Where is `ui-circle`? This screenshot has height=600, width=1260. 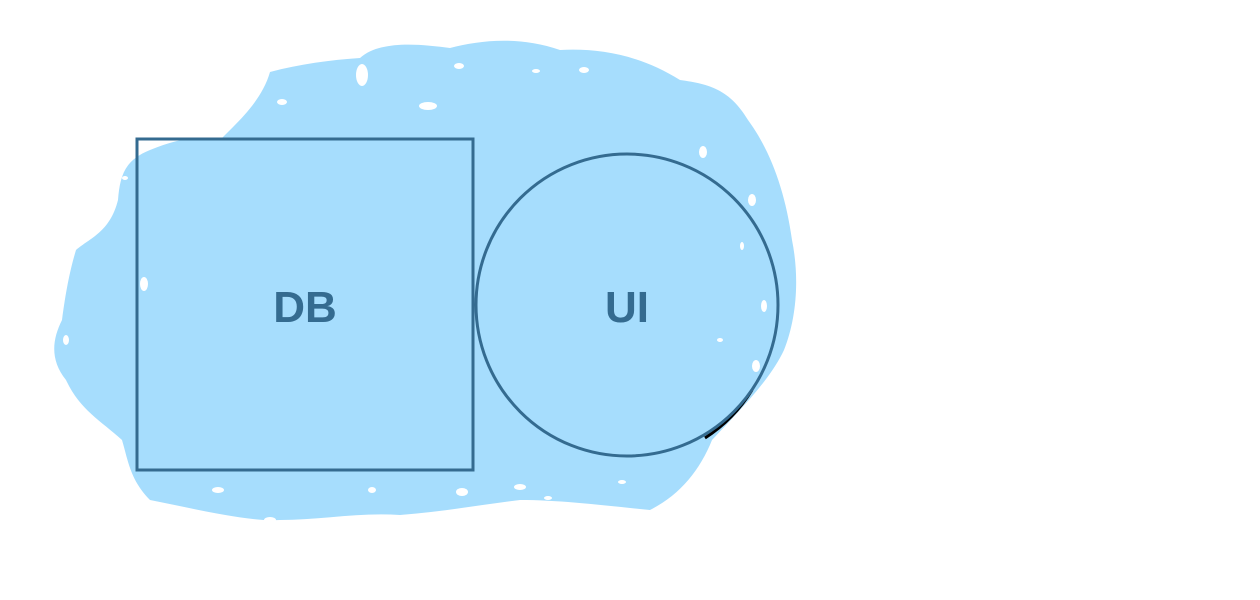
ui-circle is located at coordinates (627, 305).